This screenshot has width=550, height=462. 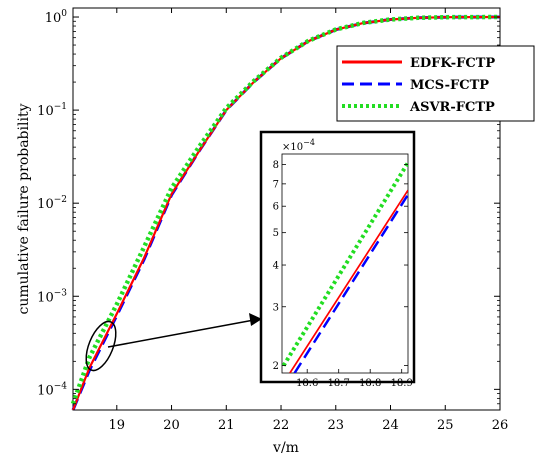 I want to click on inset-x-tick-label: 18.8, so click(x=370, y=383).